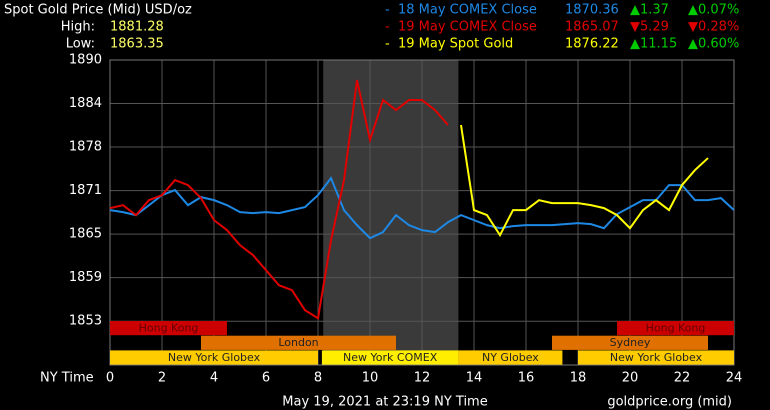 This screenshot has width=770, height=410. Describe the element at coordinates (713, 10) in the screenshot. I see `legend-change-pct: ▲0.07%` at that location.